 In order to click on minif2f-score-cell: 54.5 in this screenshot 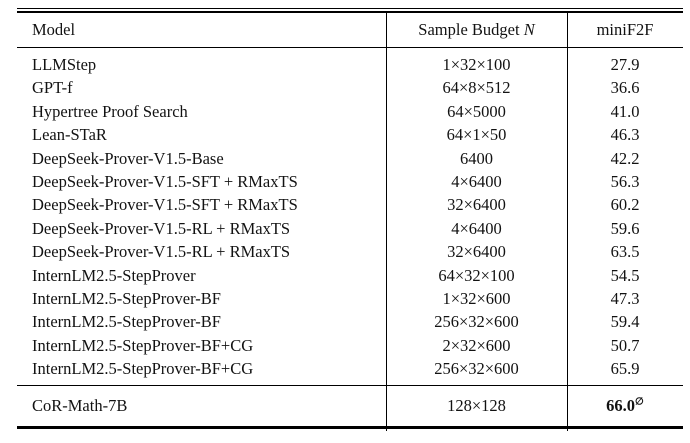, I will do `click(625, 275)`.